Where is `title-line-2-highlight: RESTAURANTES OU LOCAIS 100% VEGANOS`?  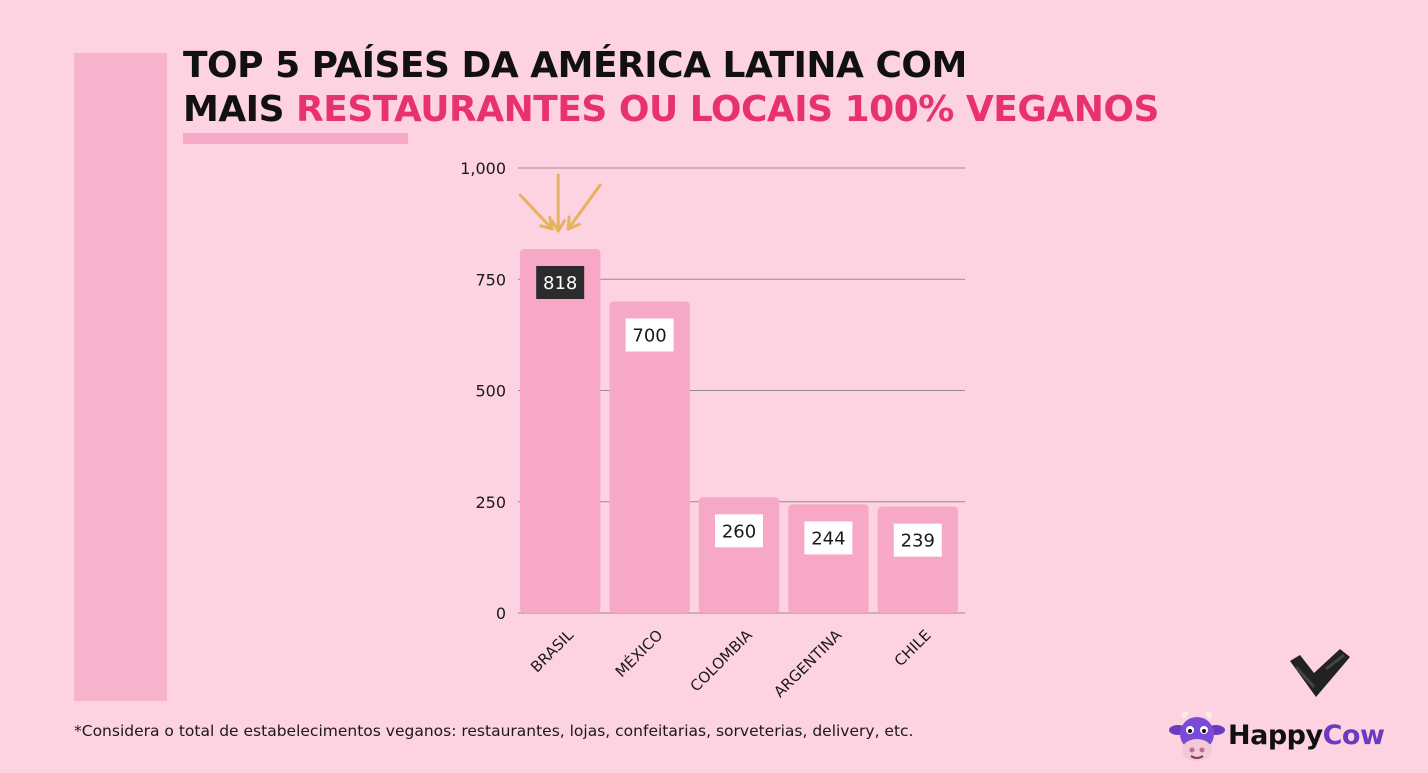
title-line-2-highlight: RESTAURANTES OU LOCAIS 100% VEGANOS is located at coordinates (727, 109).